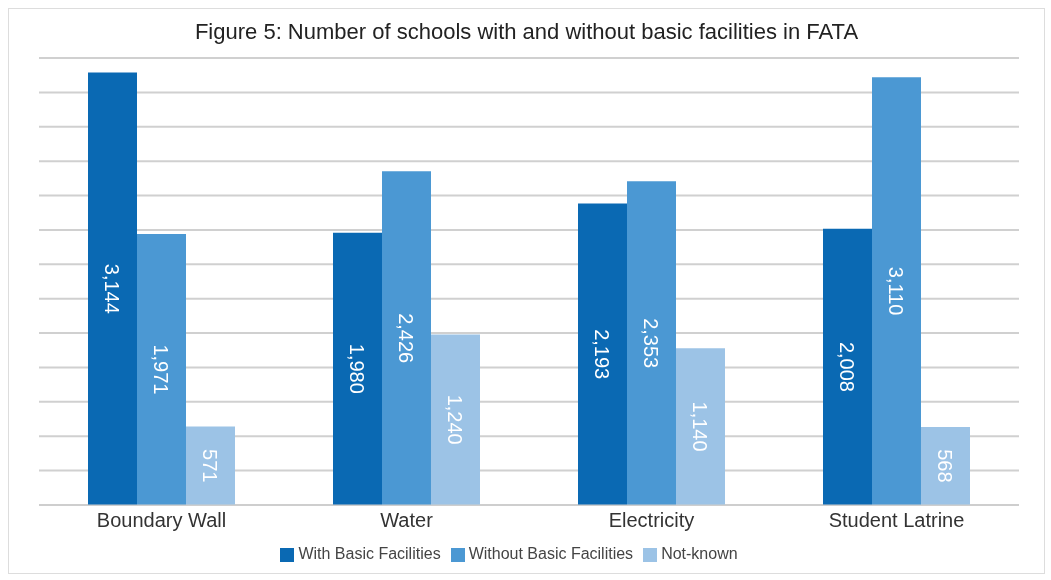  I want to click on data-label: 2,008, so click(847, 366).